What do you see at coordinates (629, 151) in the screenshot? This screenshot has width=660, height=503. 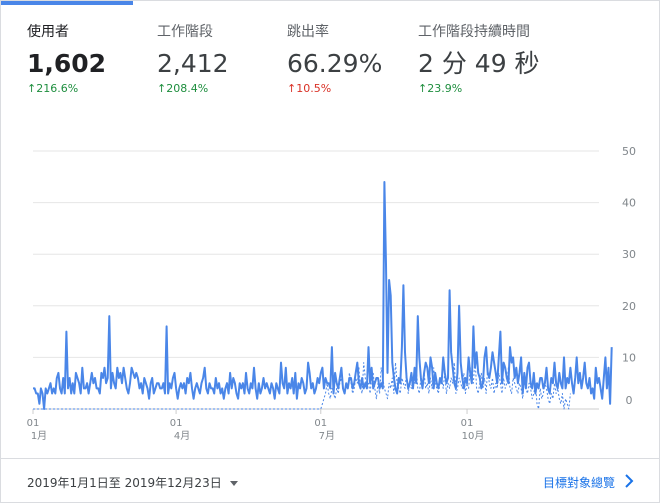 I see `y-tick-label: 50` at bounding box center [629, 151].